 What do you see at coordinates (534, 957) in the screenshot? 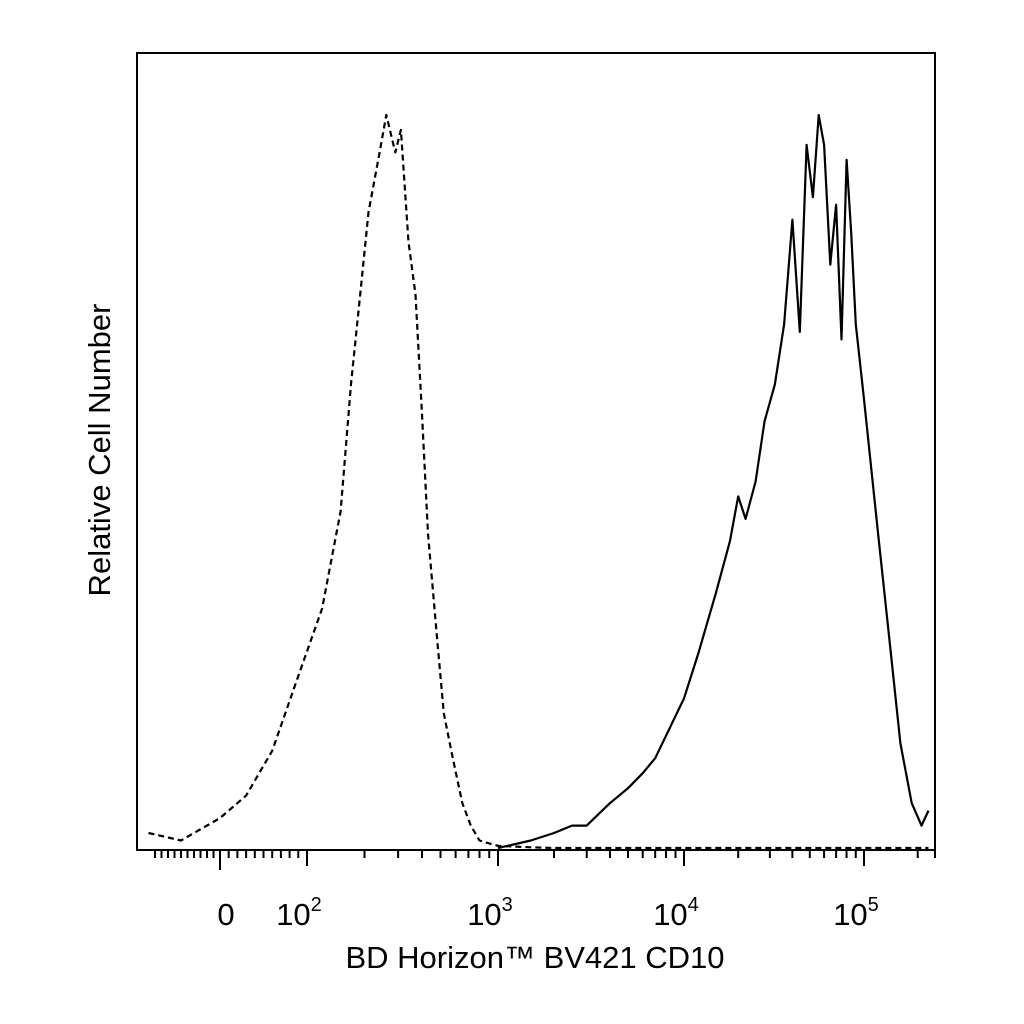
I see `x-axis-title: BD Horizon™ BV421 CD10` at bounding box center [534, 957].